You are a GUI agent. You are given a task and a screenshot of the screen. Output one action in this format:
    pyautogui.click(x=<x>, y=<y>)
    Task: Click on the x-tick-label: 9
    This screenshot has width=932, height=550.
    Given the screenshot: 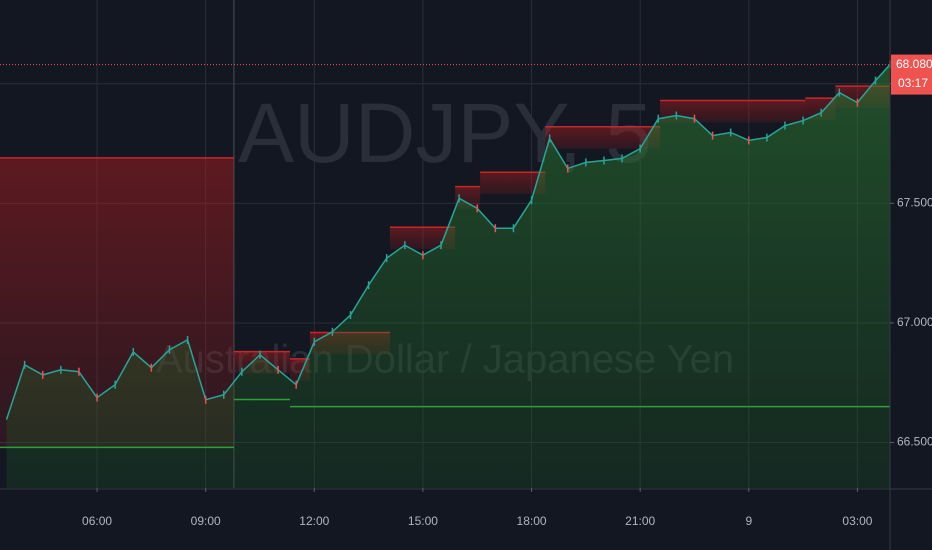 What is the action you would take?
    pyautogui.click(x=748, y=521)
    